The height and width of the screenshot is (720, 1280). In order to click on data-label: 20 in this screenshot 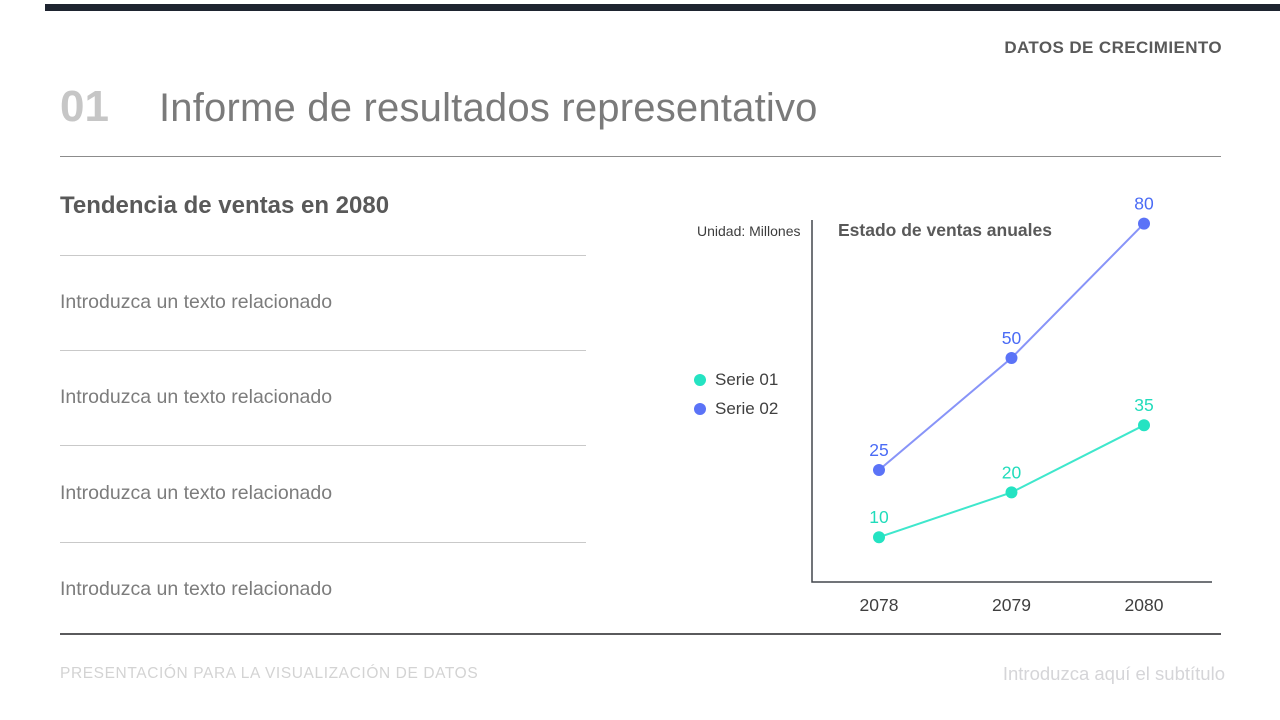, I will do `click(1012, 472)`.